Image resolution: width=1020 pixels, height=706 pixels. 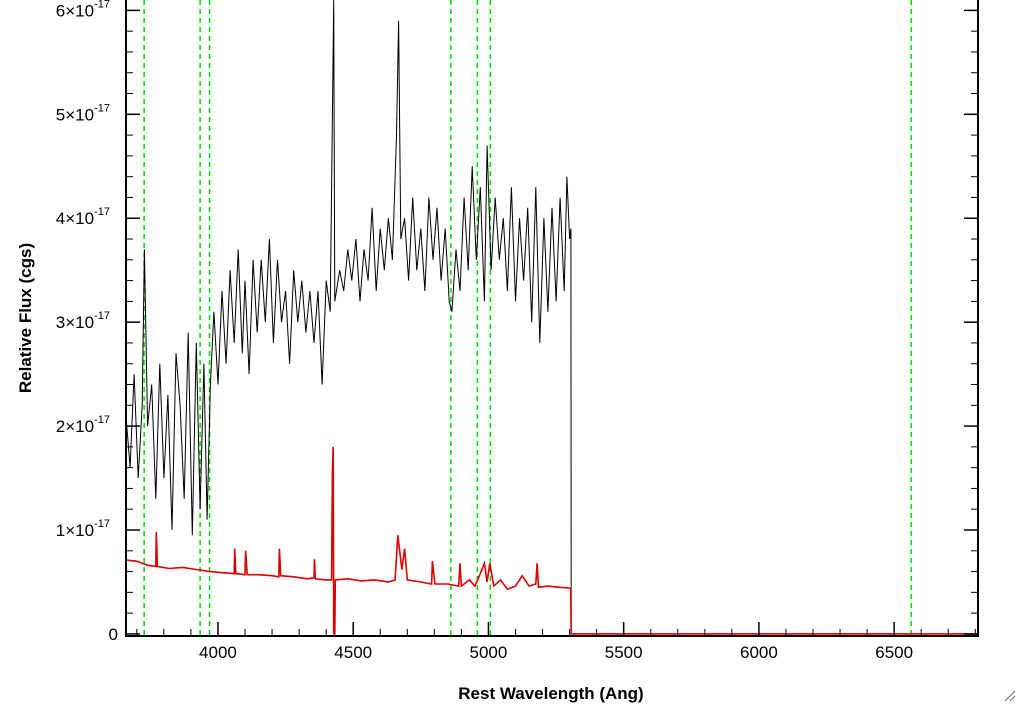 What do you see at coordinates (894, 652) in the screenshot?
I see `x-tick-label: 6500` at bounding box center [894, 652].